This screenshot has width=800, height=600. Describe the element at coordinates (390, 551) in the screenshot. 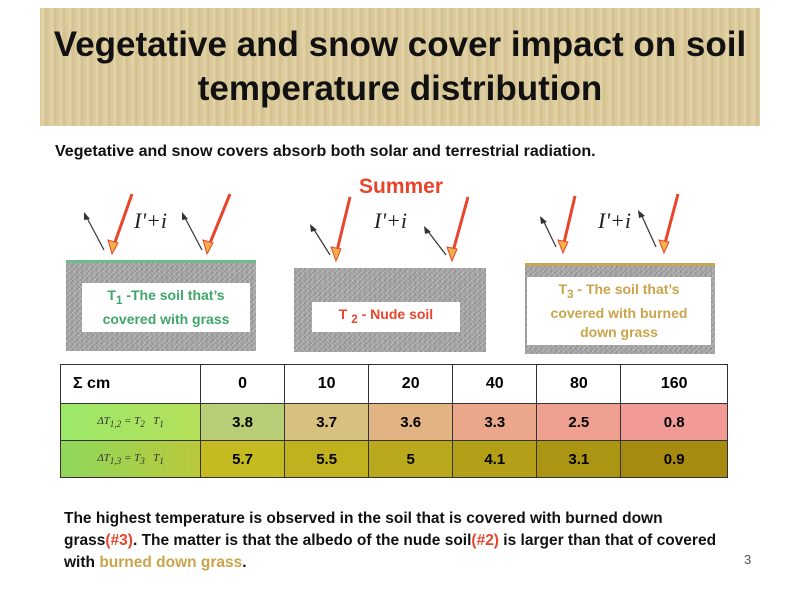

I see `conclusion-part-3: is larger than that of covered with` at that location.